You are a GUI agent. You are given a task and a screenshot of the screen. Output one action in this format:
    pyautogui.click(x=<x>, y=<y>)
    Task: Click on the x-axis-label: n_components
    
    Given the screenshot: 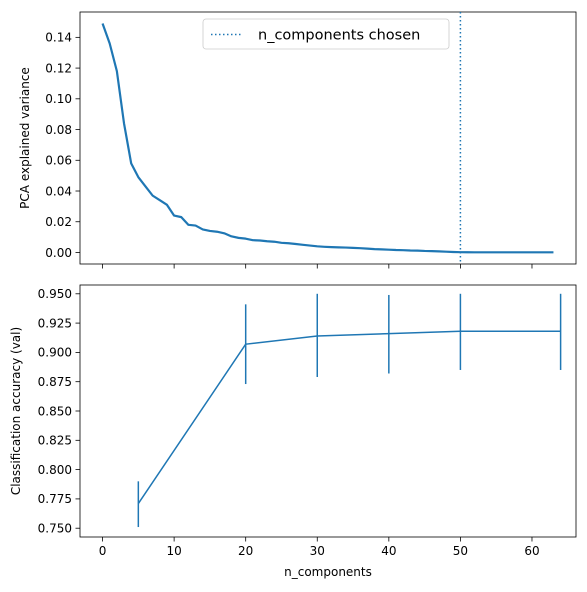 What is the action you would take?
    pyautogui.click(x=328, y=572)
    